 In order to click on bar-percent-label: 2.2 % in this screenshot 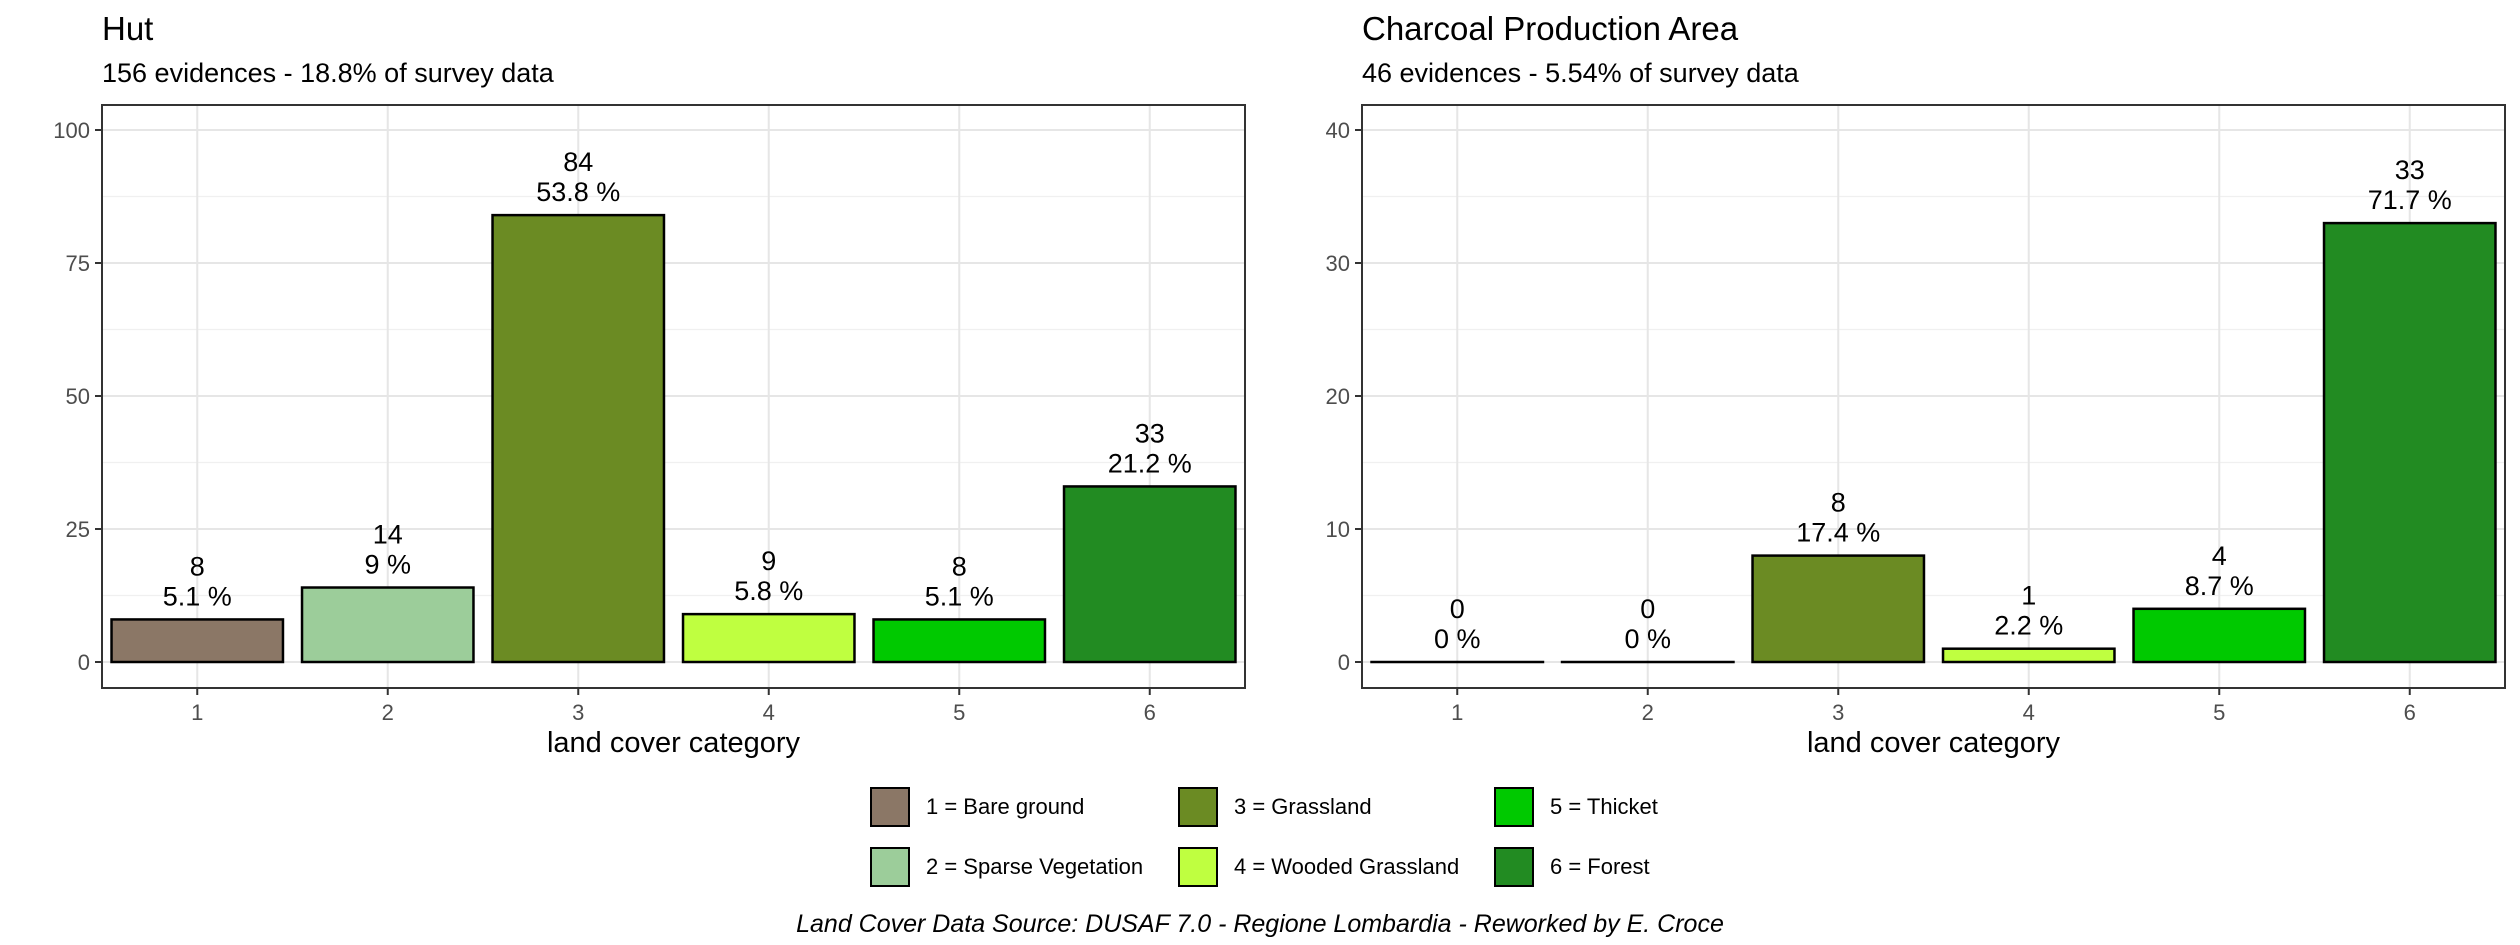, I will do `click(2028, 626)`.